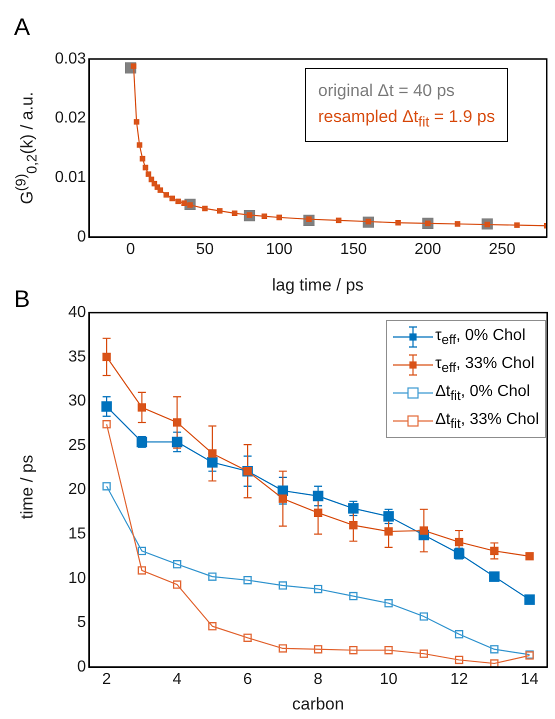 This screenshot has width=555, height=719. Describe the element at coordinates (77, 534) in the screenshot. I see `y-tick-label: 15` at that location.